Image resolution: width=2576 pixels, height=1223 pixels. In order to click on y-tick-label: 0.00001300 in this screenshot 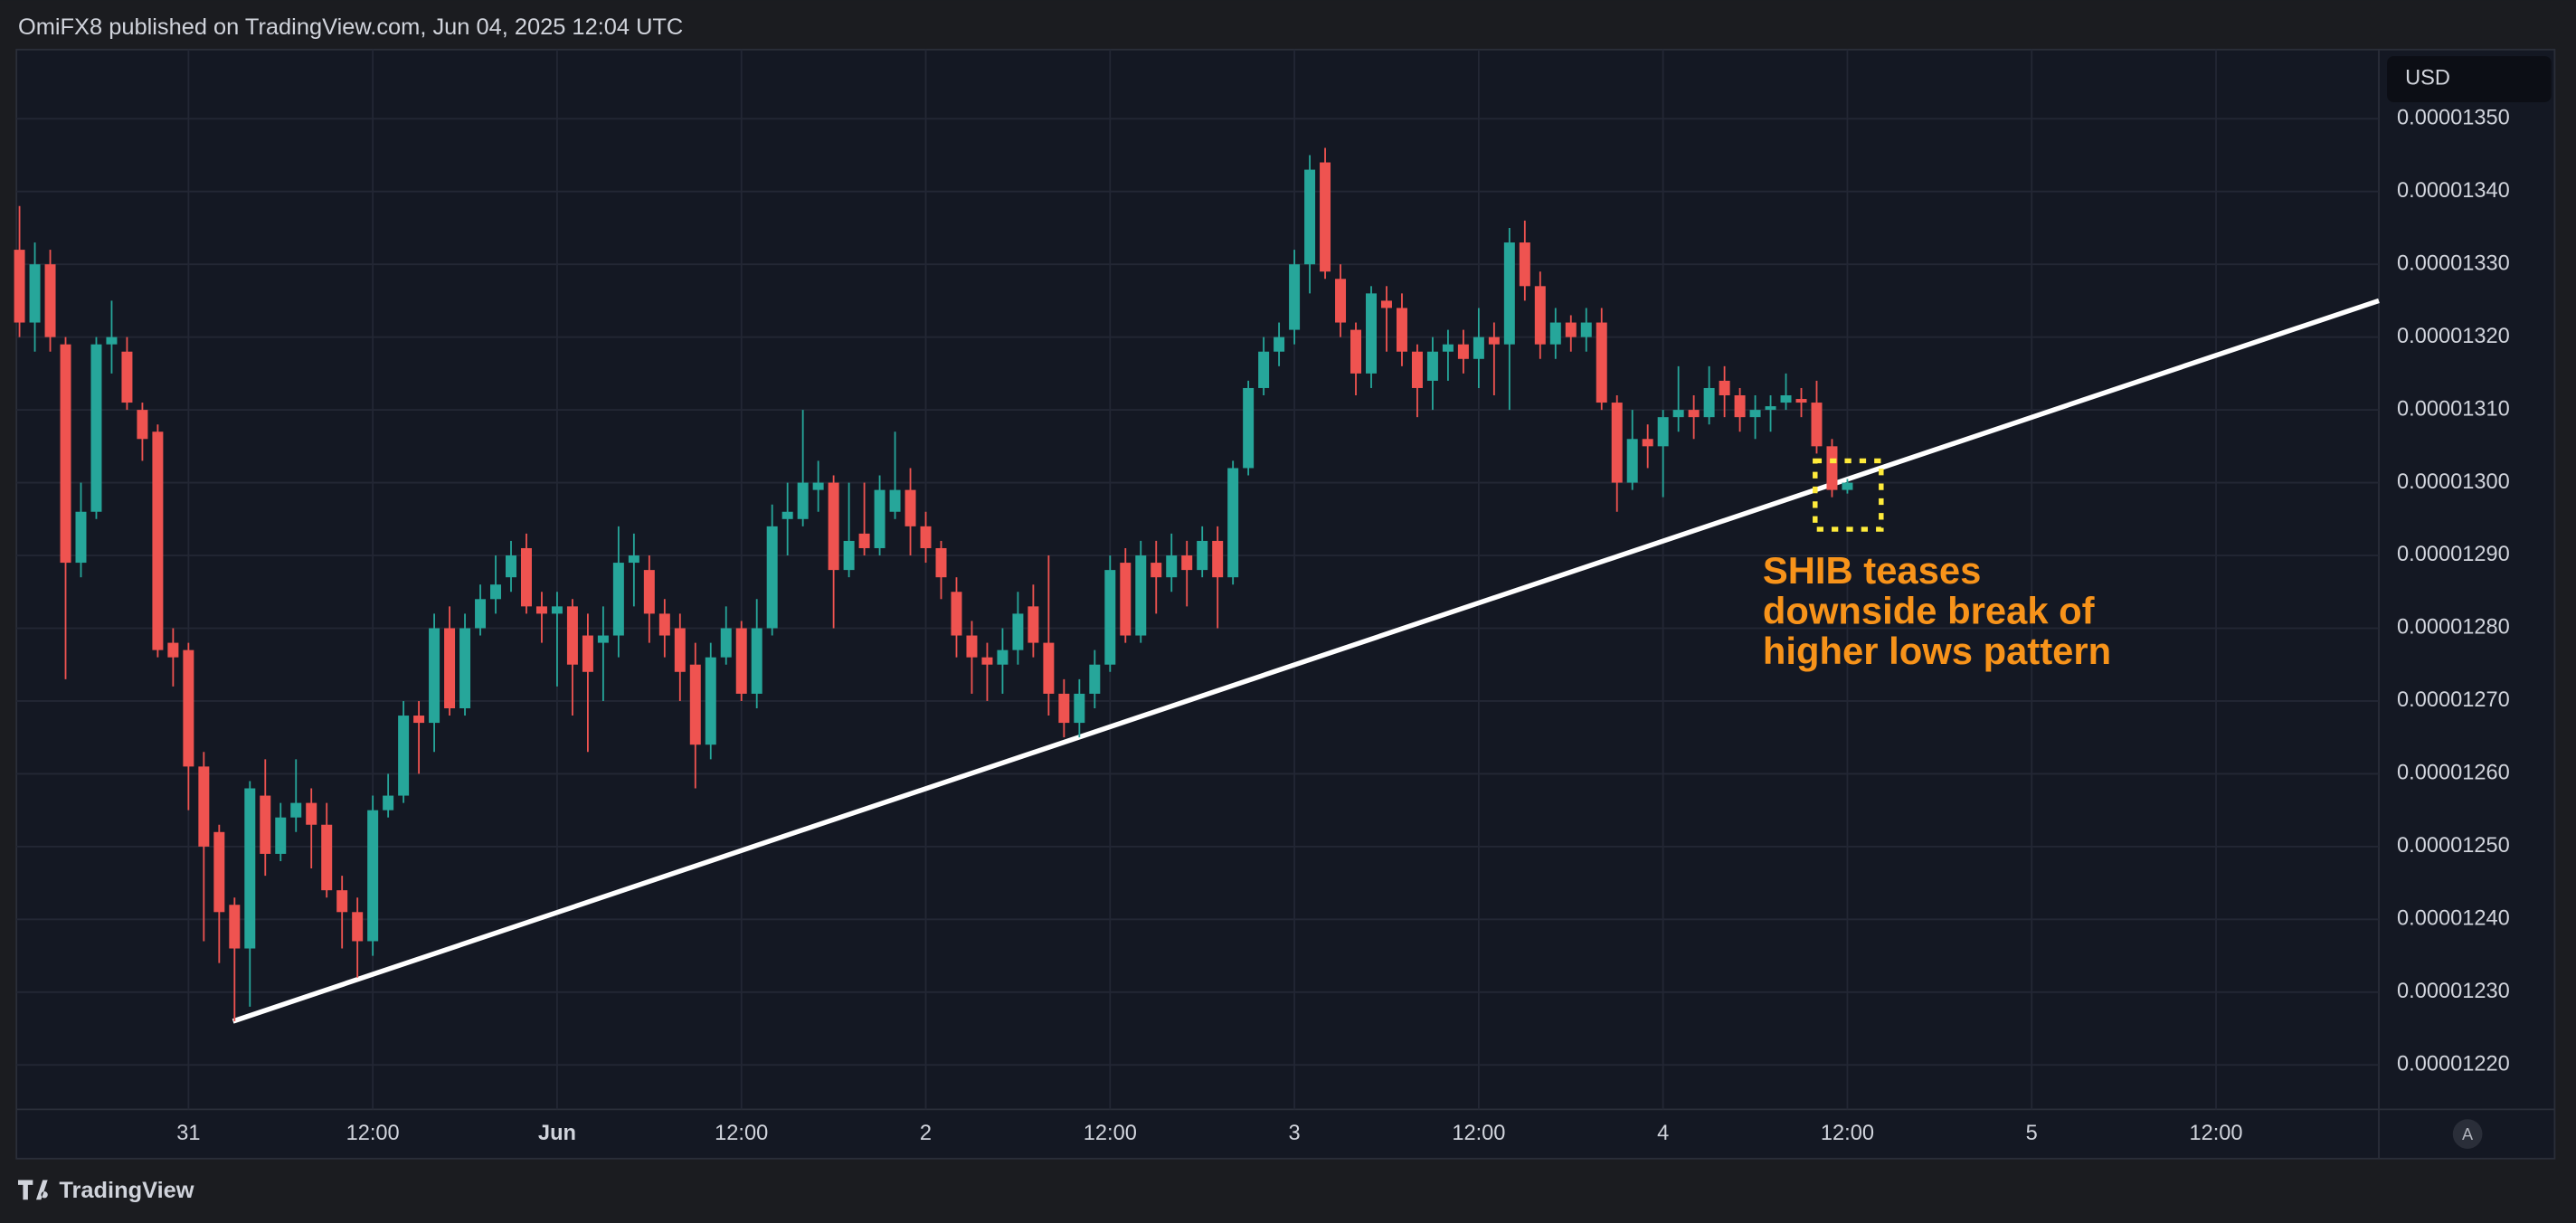, I will do `click(2453, 482)`.